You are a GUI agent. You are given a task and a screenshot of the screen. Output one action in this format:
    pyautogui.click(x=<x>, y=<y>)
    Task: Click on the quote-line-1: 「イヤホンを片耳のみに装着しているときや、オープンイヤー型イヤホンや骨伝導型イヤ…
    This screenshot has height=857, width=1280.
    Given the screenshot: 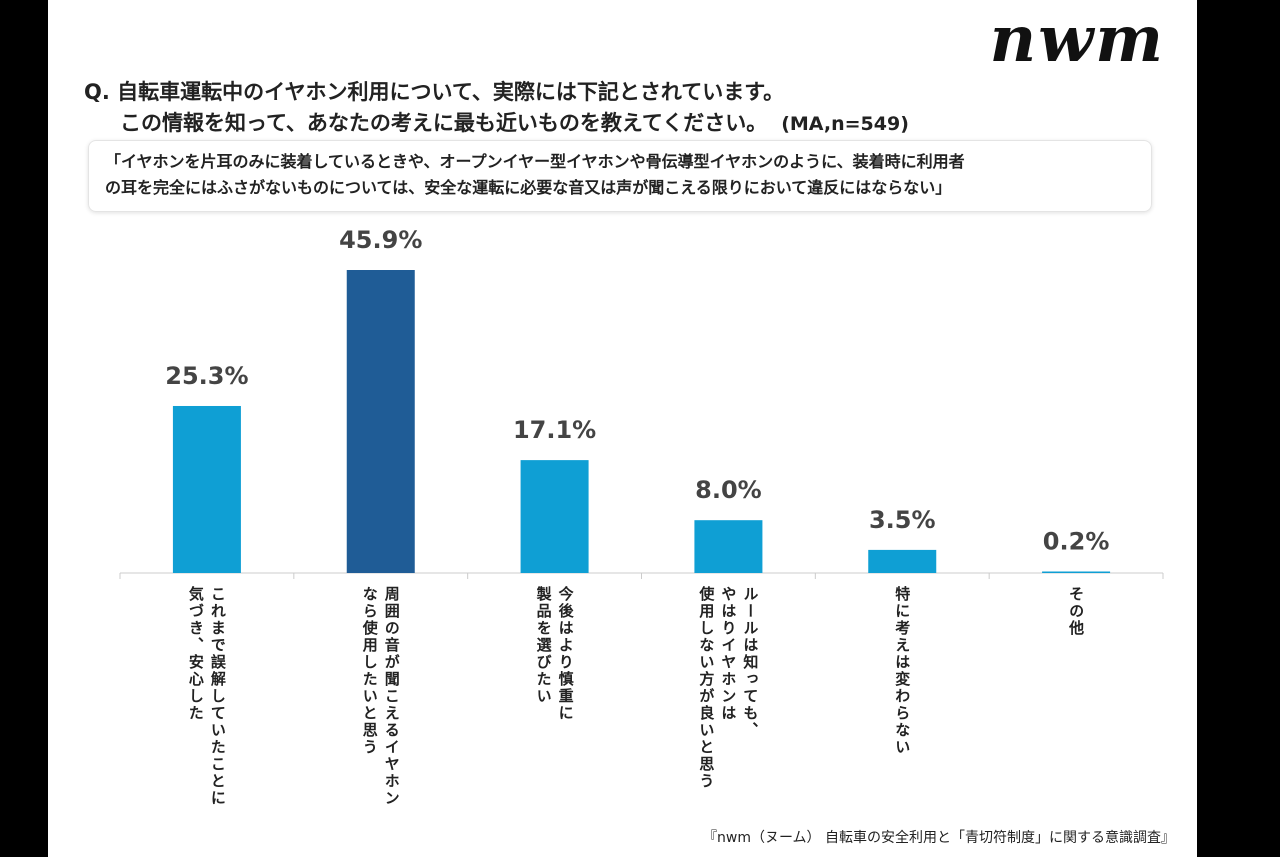 What is the action you would take?
    pyautogui.click(x=535, y=161)
    